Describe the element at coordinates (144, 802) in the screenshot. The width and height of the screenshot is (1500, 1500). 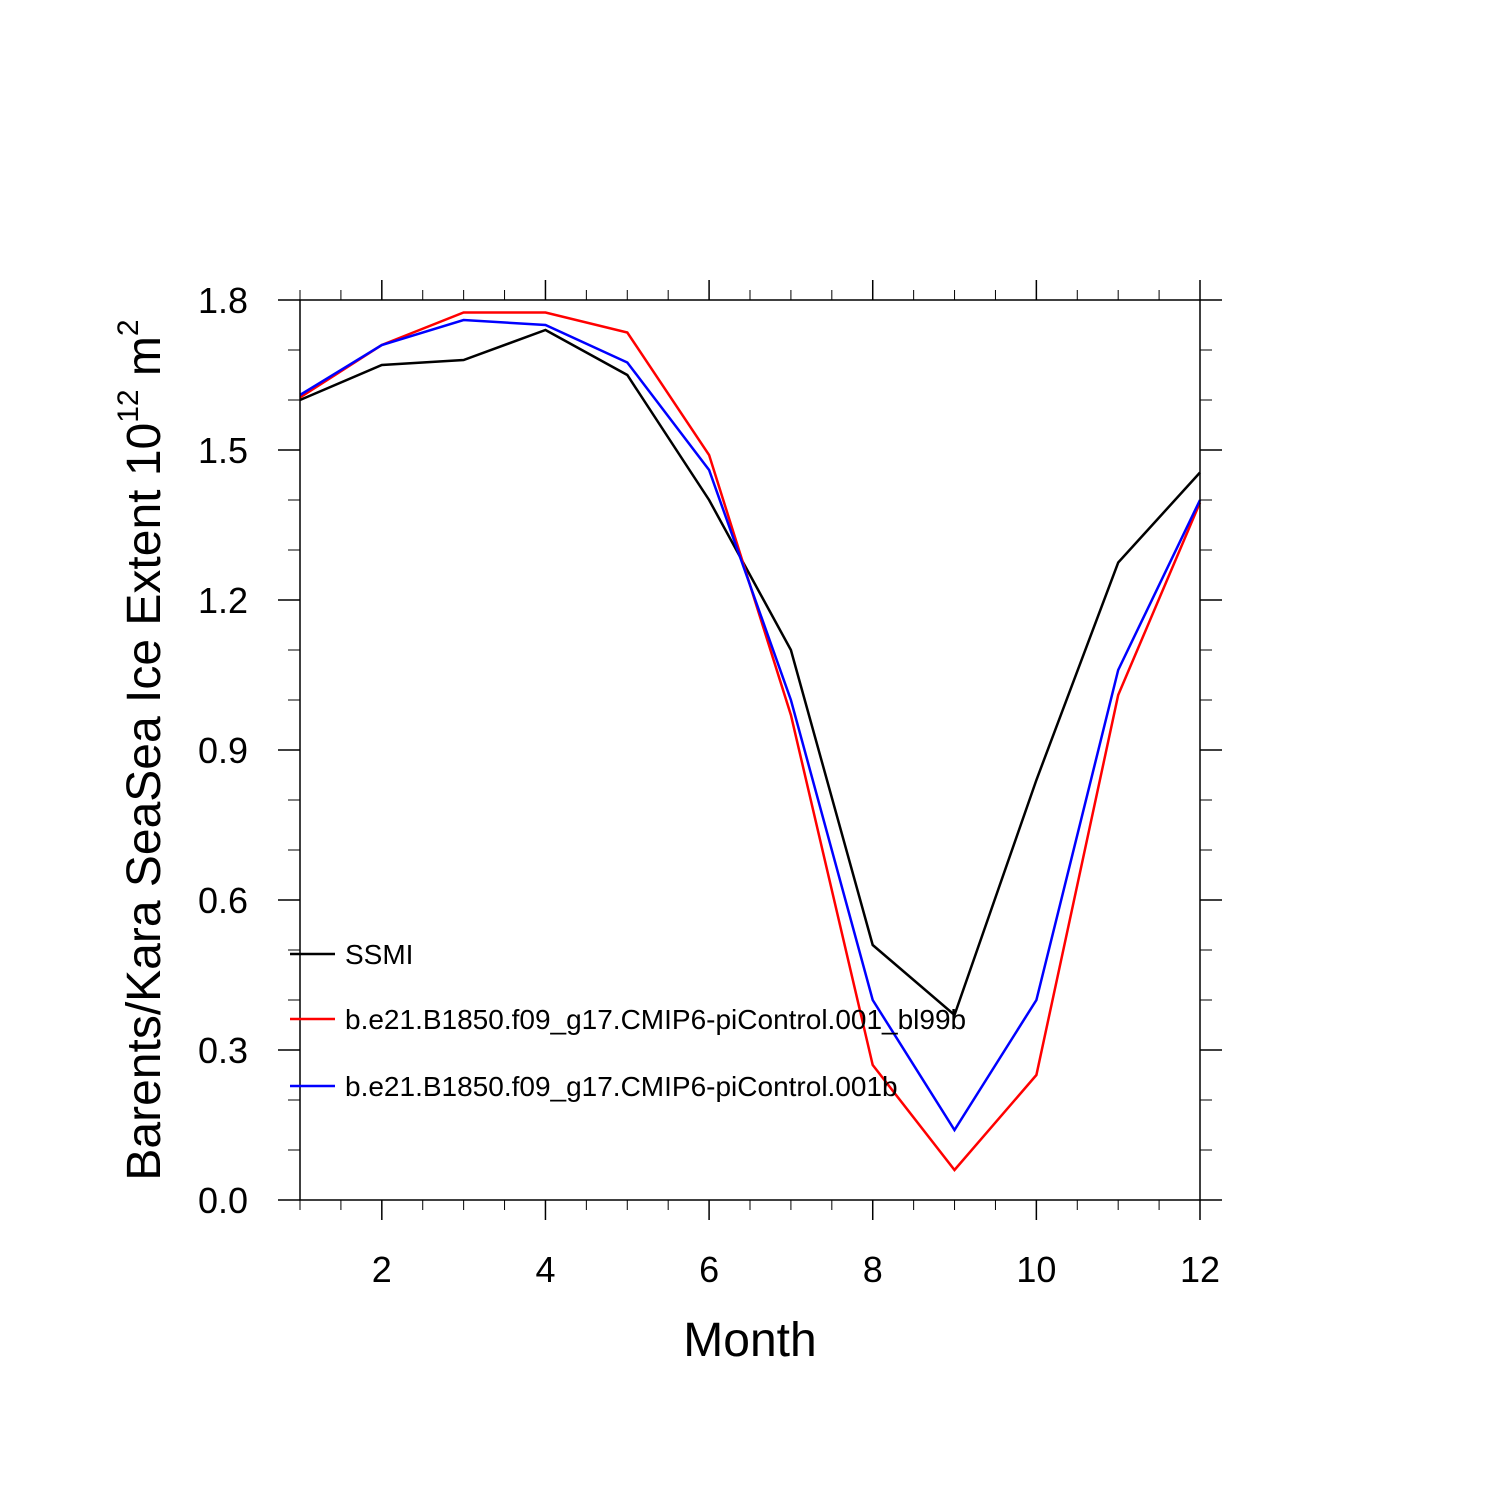
I see `y-axis-title-main: Barents/Kara SeaSea Ice Extent 10` at that location.